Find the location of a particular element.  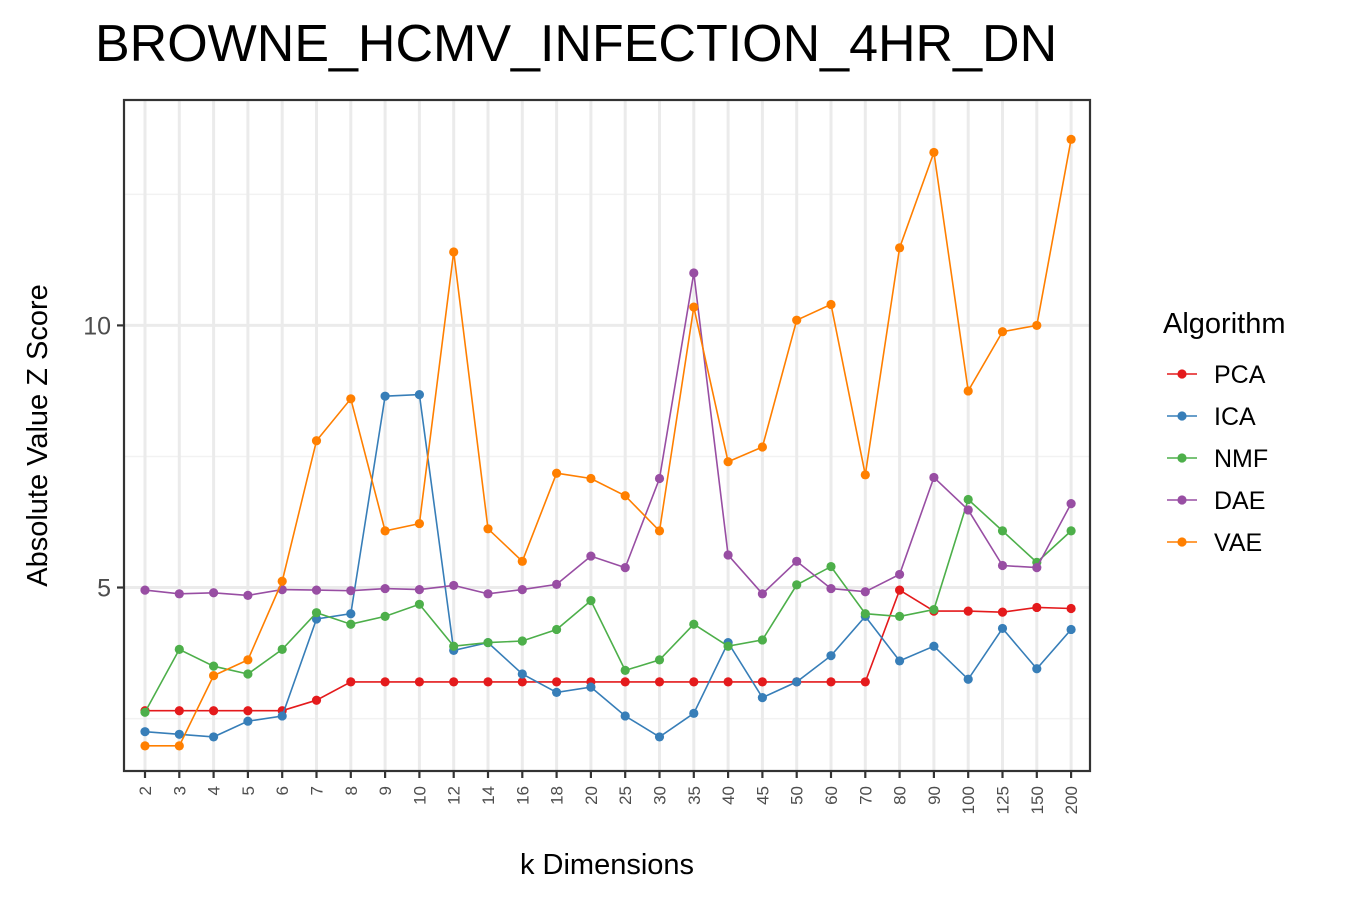

legend-label: VAE is located at coordinates (1238, 543).